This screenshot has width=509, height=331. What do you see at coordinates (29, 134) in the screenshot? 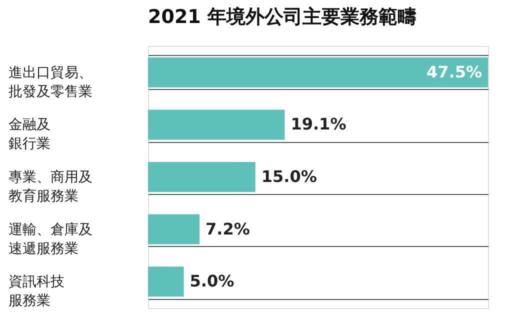
I see `y-tick-label: 金融及銀行業` at bounding box center [29, 134].